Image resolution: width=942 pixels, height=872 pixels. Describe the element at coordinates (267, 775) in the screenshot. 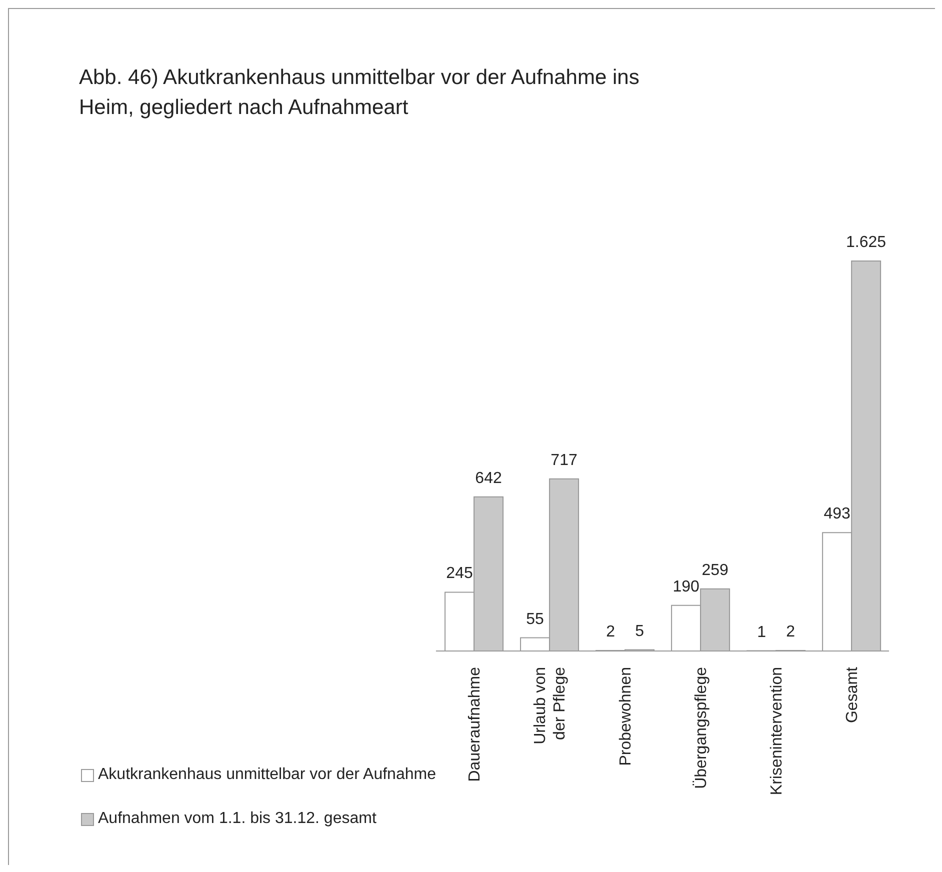

I see `legend-label: Akutkrankenhaus unmittelbar vor der Aufnahme` at that location.